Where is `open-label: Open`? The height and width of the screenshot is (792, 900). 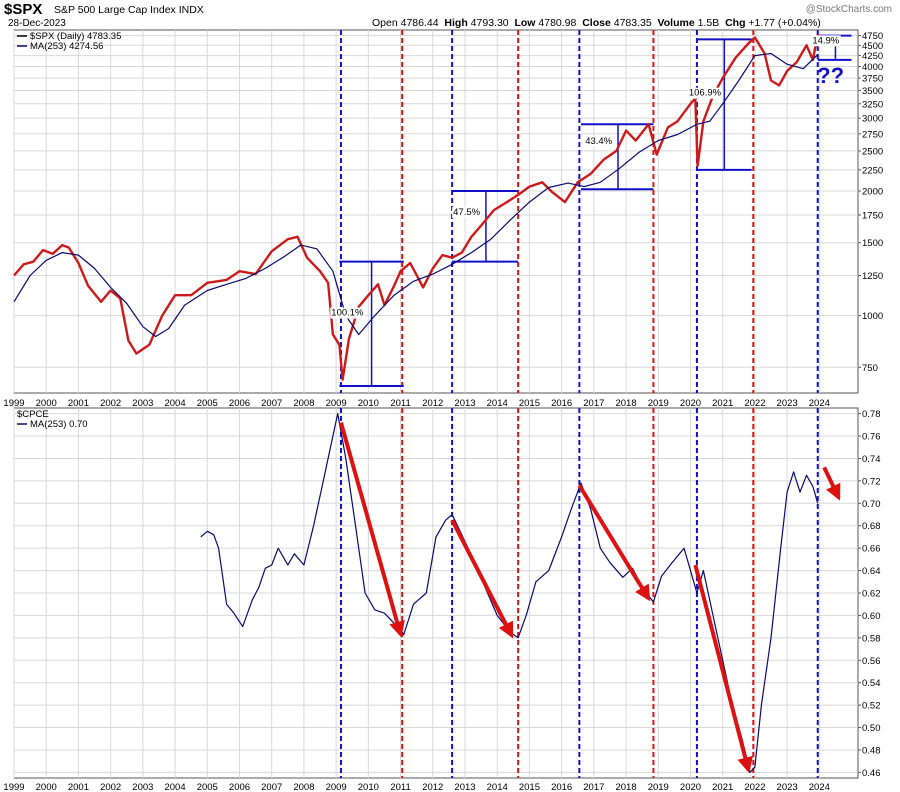 open-label: Open is located at coordinates (385, 23).